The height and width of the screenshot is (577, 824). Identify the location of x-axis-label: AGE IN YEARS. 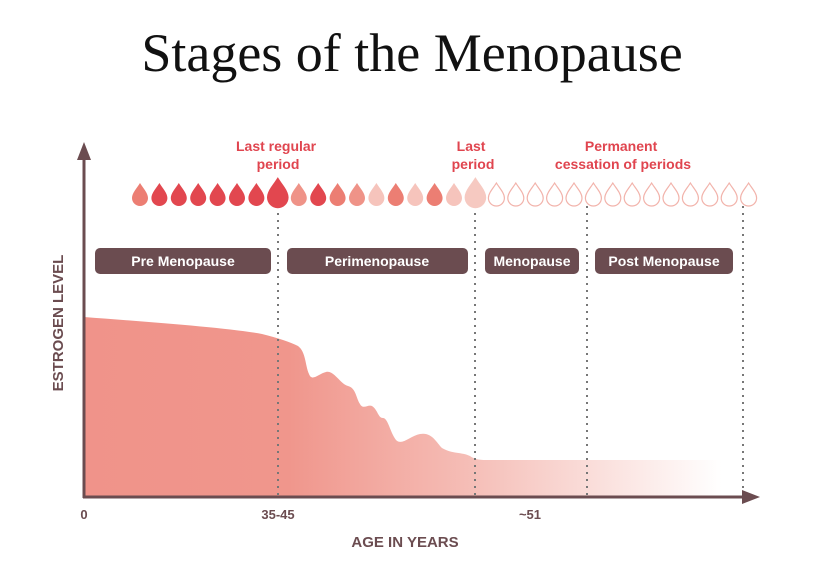
(404, 542).